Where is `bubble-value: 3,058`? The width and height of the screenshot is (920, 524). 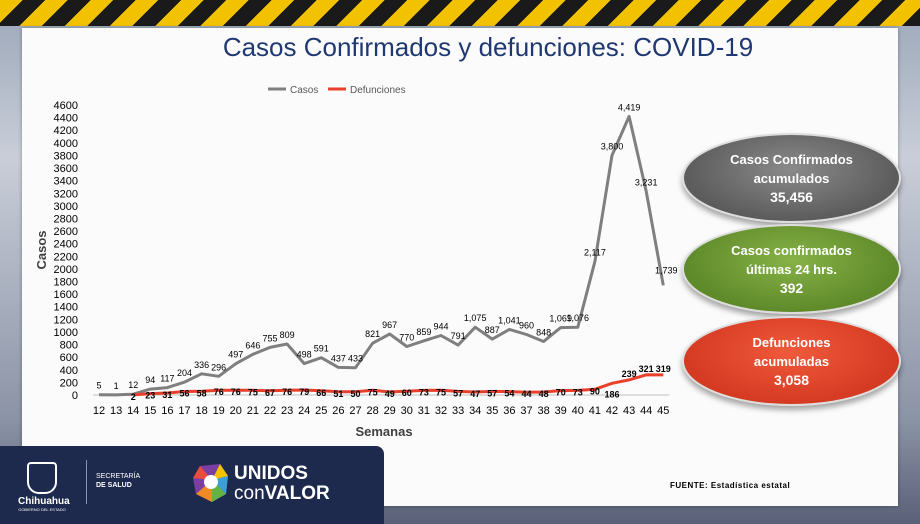
bubble-value: 3,058 is located at coordinates (791, 379).